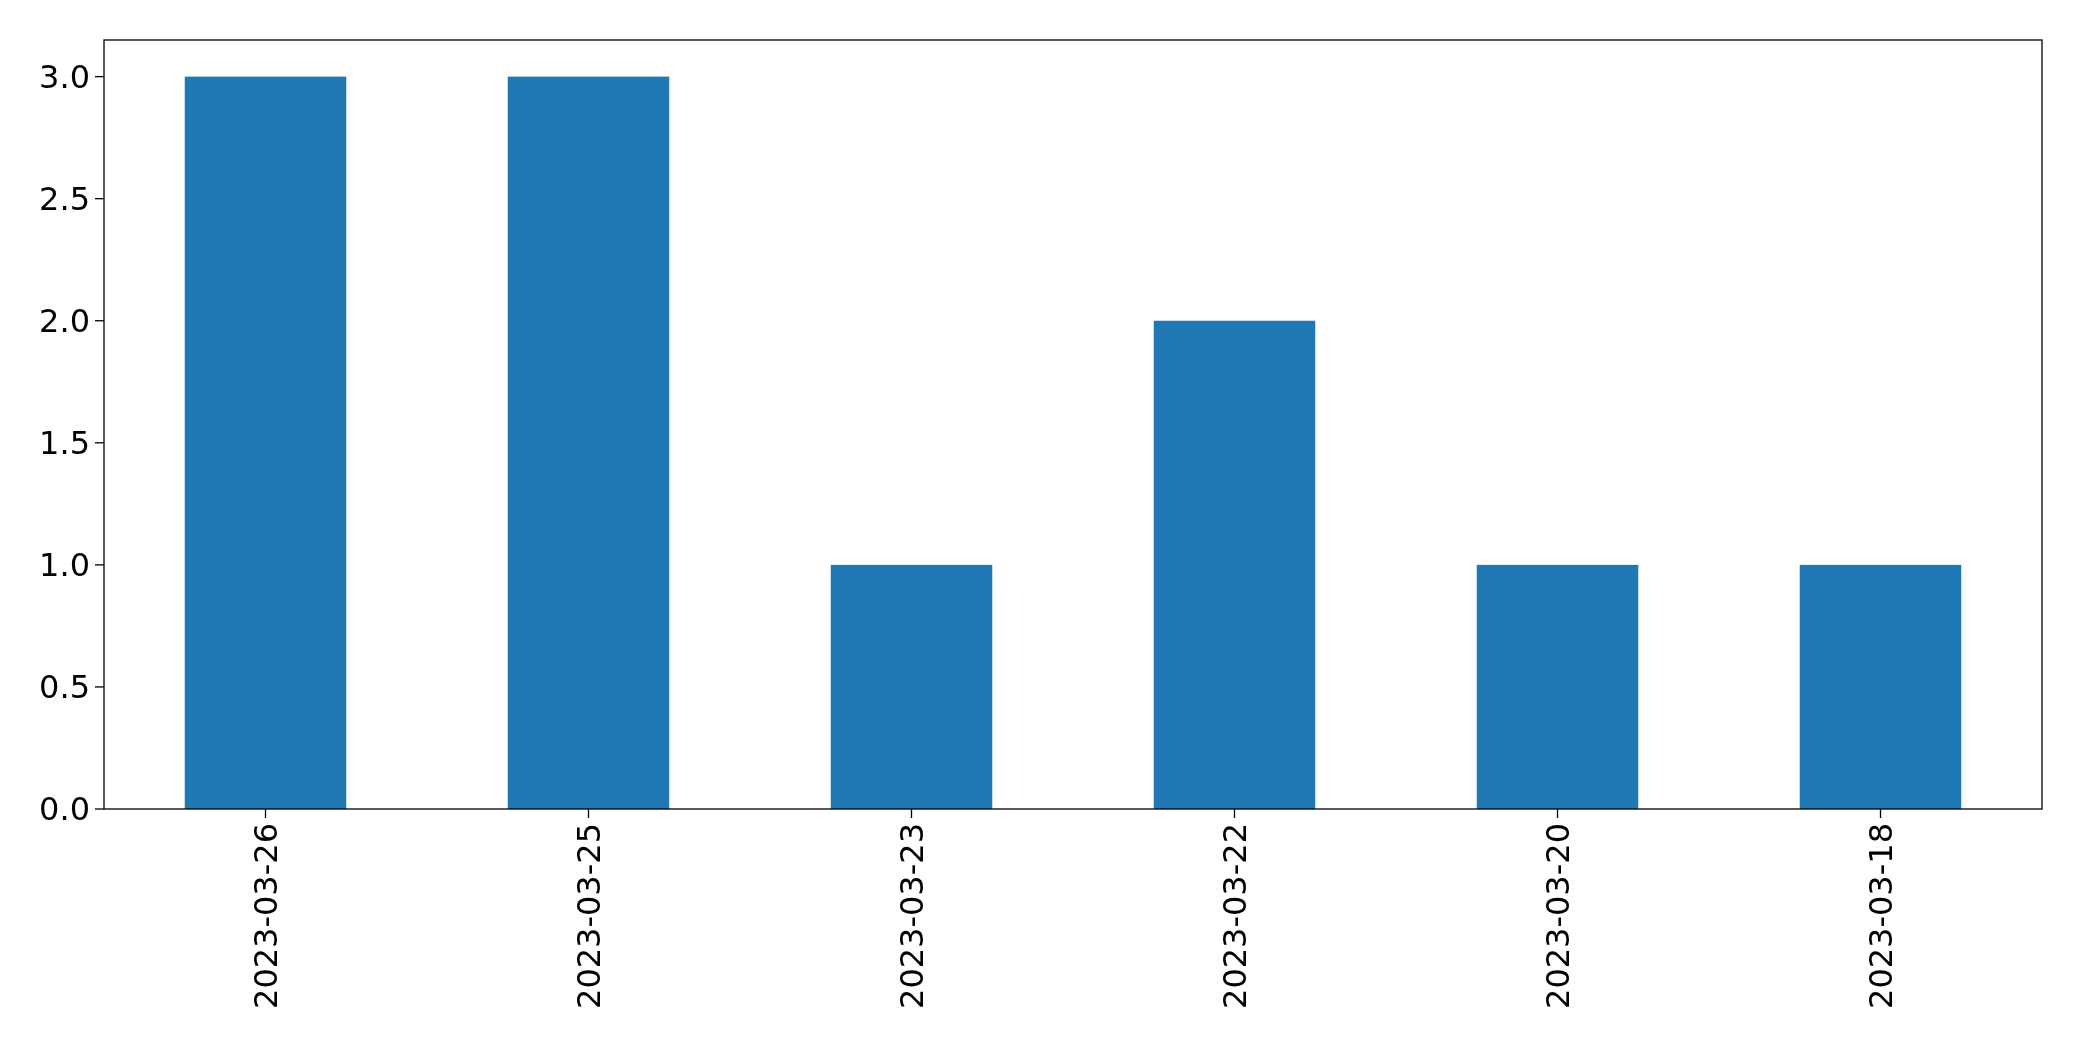  I want to click on y-tick-label: 0.0, so click(64, 809).